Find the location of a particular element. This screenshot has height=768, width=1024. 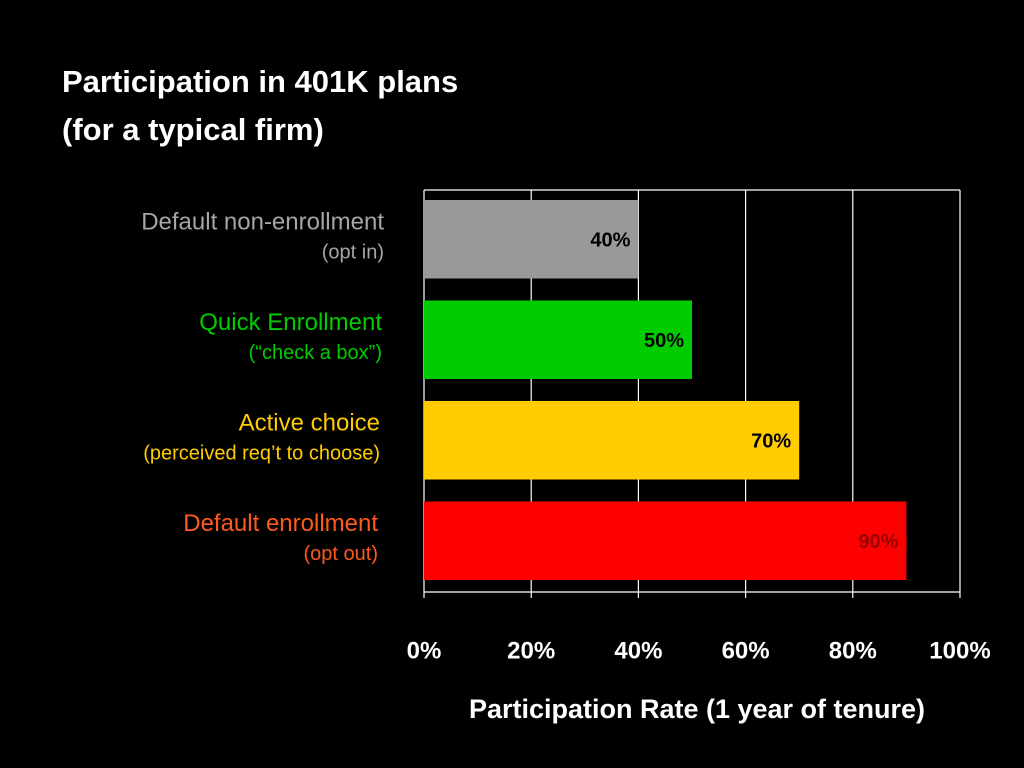

value-label: 90% is located at coordinates (878, 542).